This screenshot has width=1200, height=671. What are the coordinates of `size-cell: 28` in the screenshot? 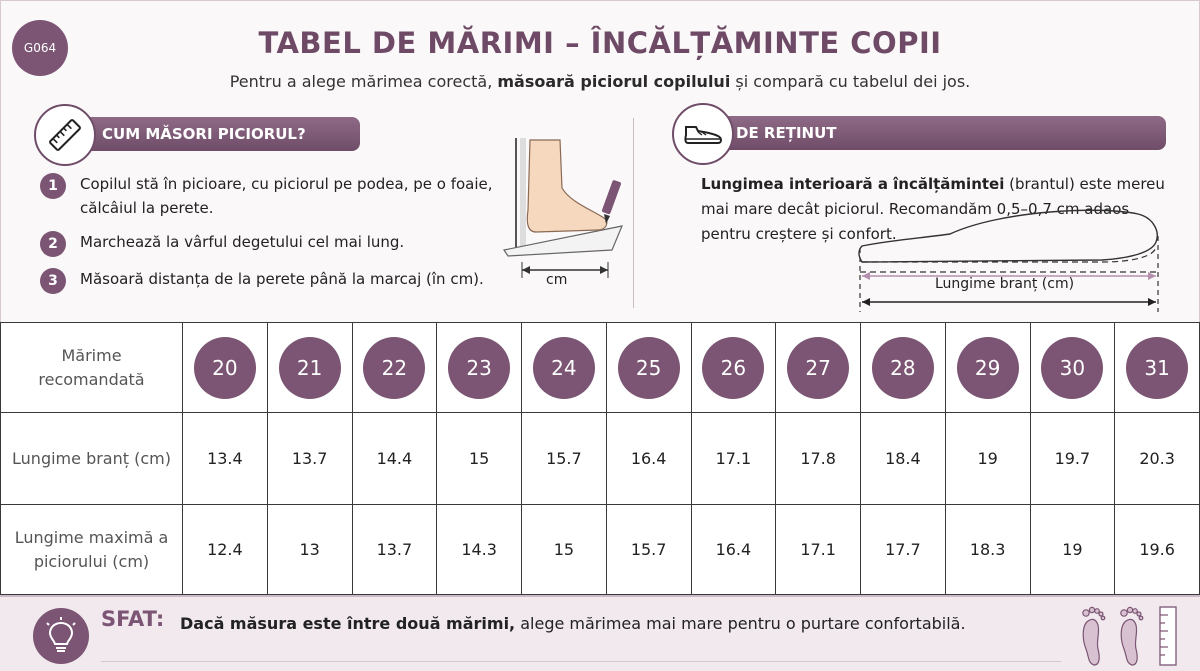 It's located at (903, 367).